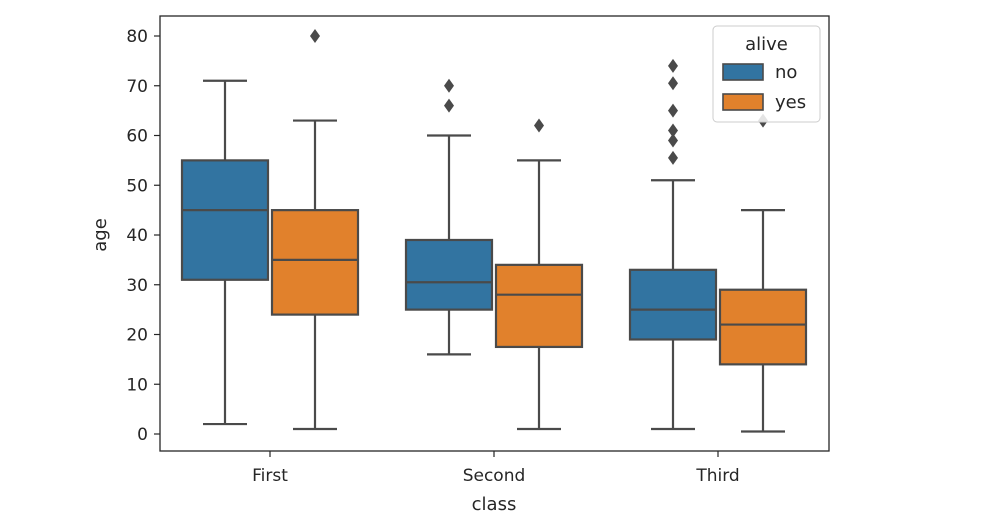 The image size is (986, 526). What do you see at coordinates (790, 102) in the screenshot?
I see `legend-label-yes: yes` at bounding box center [790, 102].